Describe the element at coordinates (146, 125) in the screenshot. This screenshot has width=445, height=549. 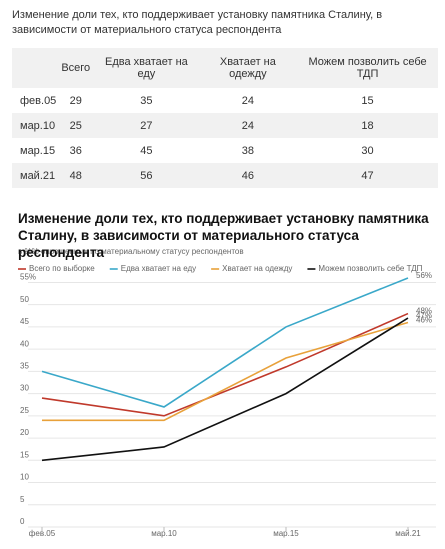
I see `cell: 27` at that location.